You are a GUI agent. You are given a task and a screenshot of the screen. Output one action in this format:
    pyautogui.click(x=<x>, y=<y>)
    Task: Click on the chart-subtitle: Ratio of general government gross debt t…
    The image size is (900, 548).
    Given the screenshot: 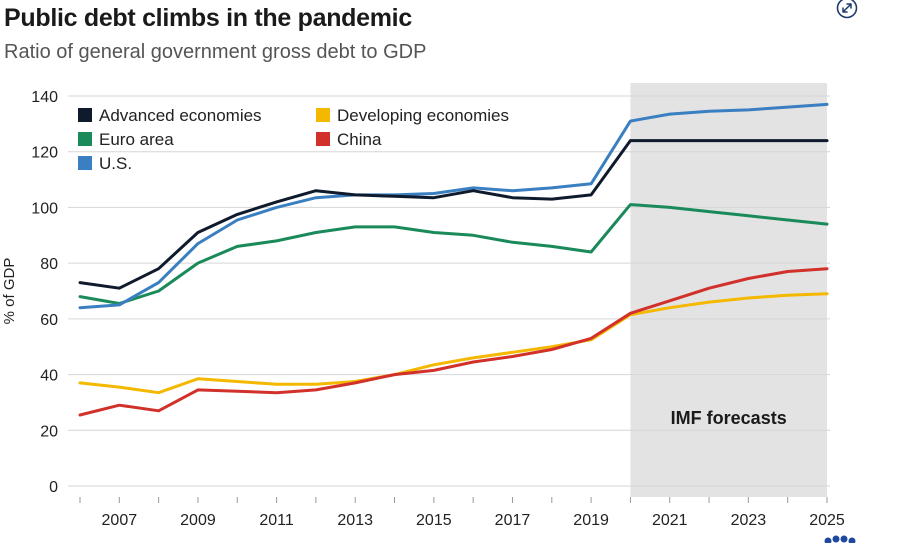 What is the action you would take?
    pyautogui.click(x=215, y=52)
    